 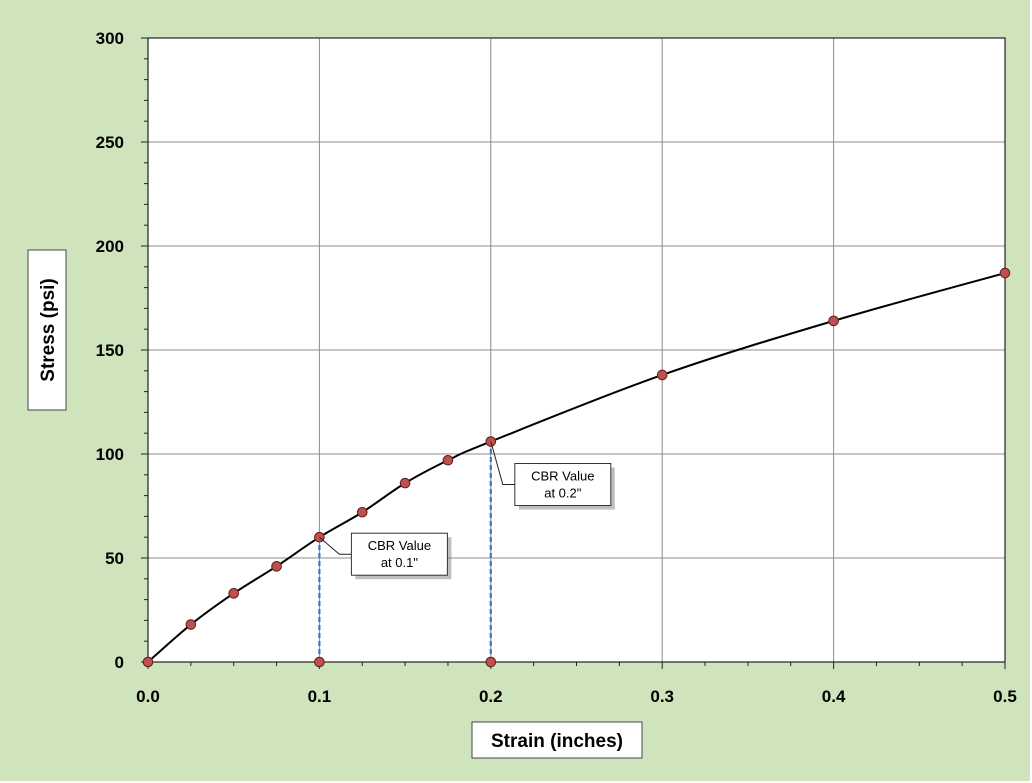 I want to click on reference-lines, so click(x=405, y=551).